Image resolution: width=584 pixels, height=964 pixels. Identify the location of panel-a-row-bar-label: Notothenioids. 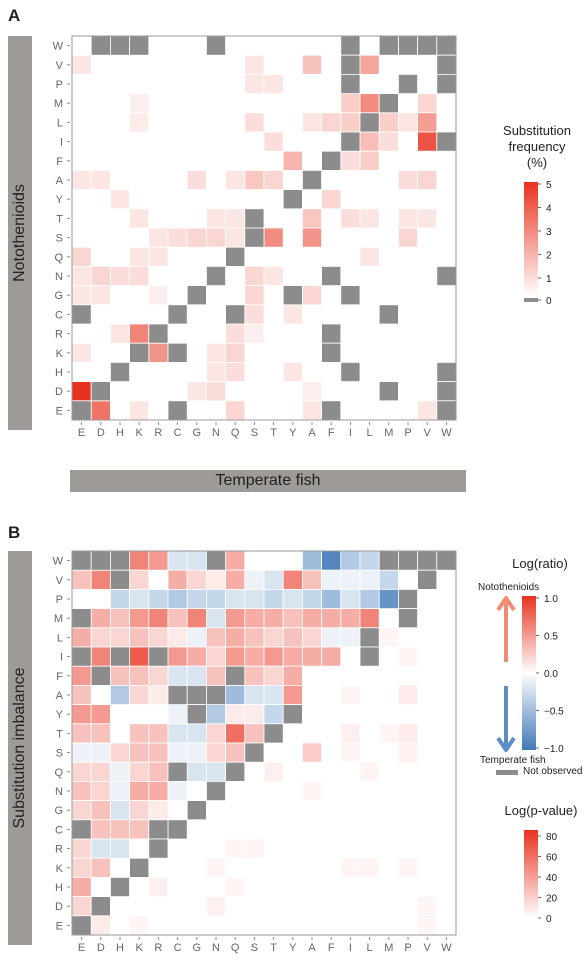
(19, 233).